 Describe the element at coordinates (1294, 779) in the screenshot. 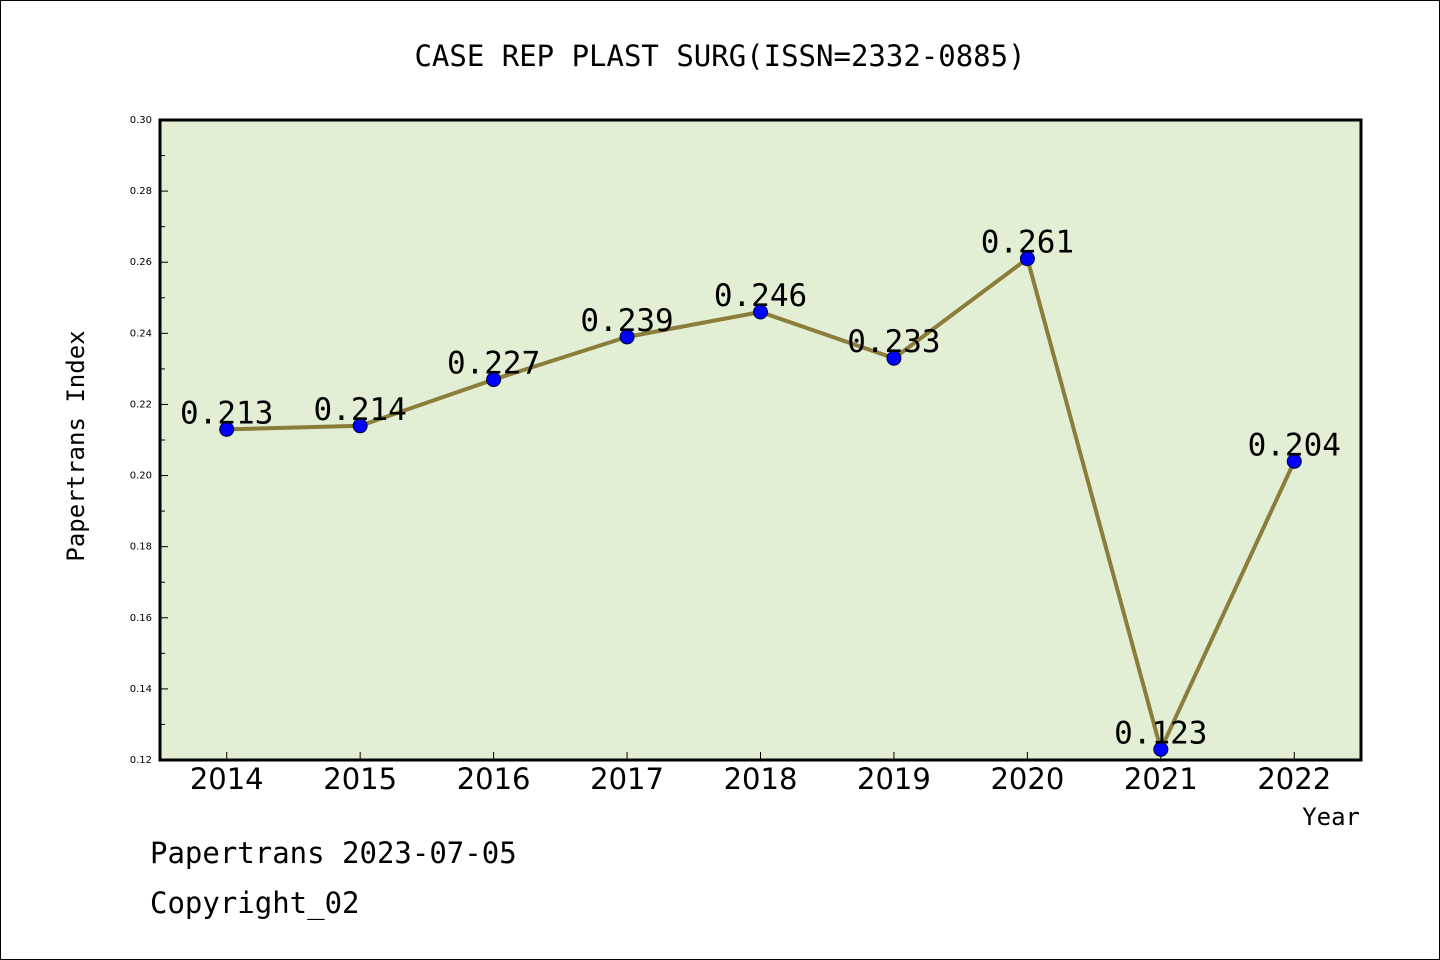

I see `x-tick-label: 2022` at that location.